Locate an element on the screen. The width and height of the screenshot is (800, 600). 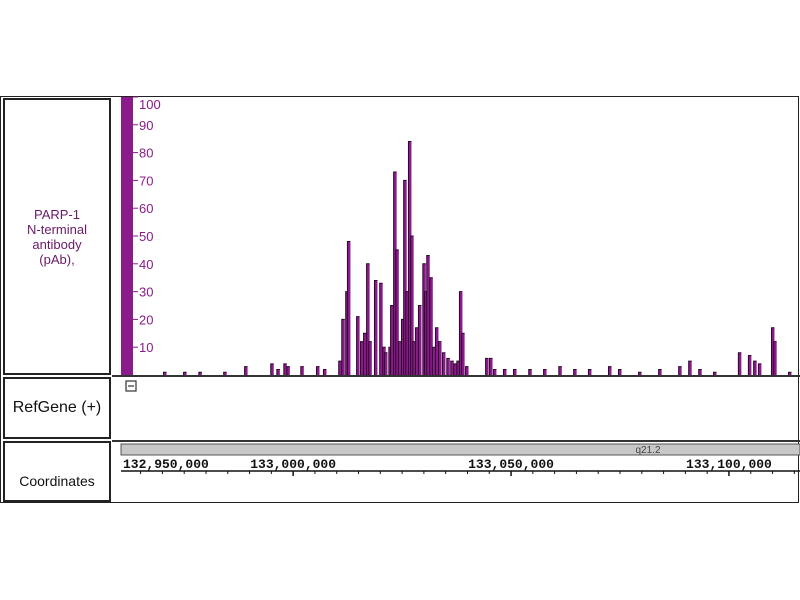
signal-track-label: PARP-1 N-terminal antibody (pAb), is located at coordinates (57, 236).